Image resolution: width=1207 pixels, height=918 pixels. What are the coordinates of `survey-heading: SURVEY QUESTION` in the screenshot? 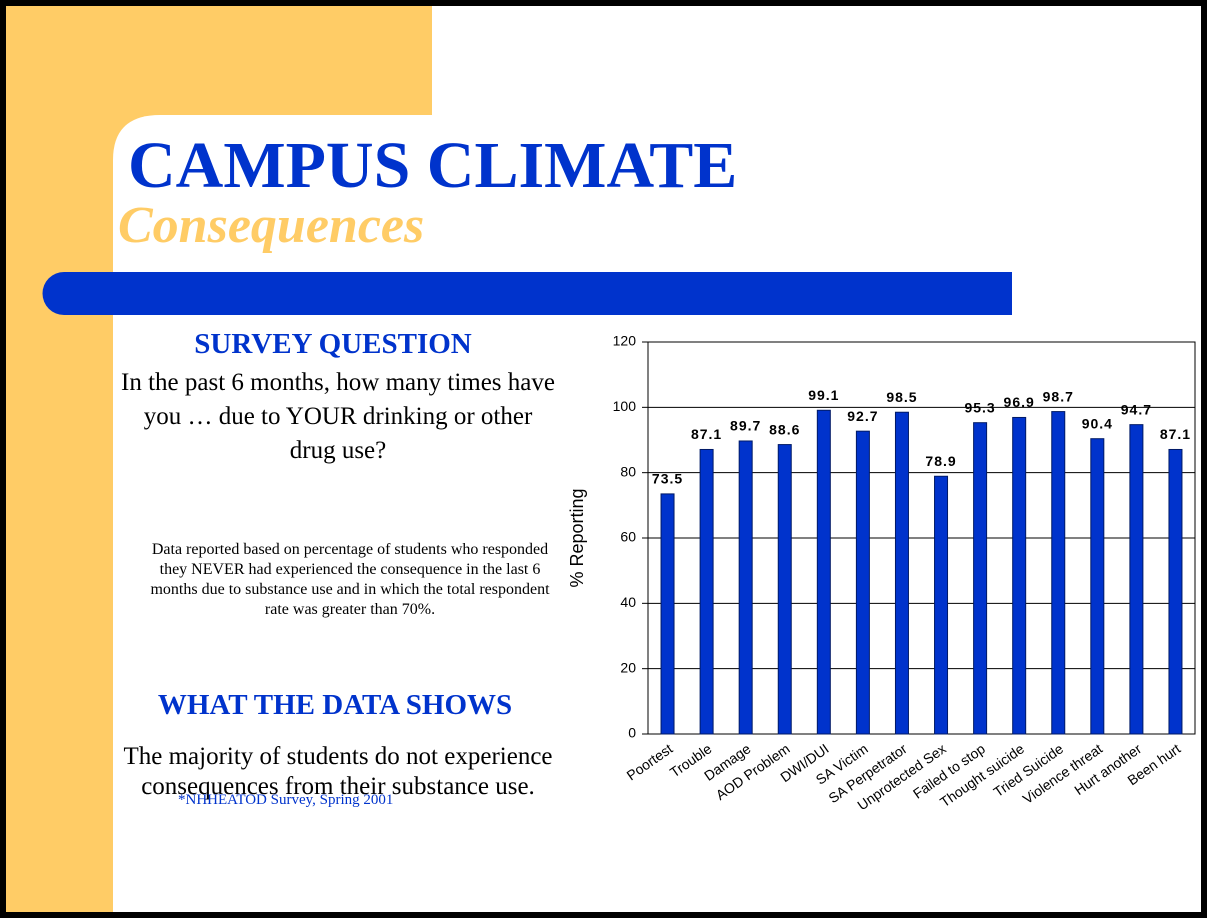 It's located at (333, 344).